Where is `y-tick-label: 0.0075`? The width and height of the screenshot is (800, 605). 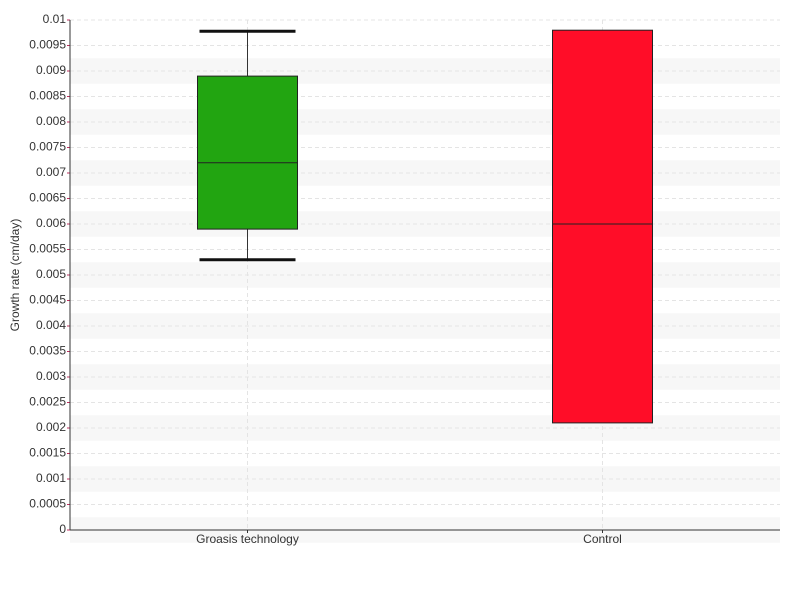 y-tick-label: 0.0075 is located at coordinates (47, 147).